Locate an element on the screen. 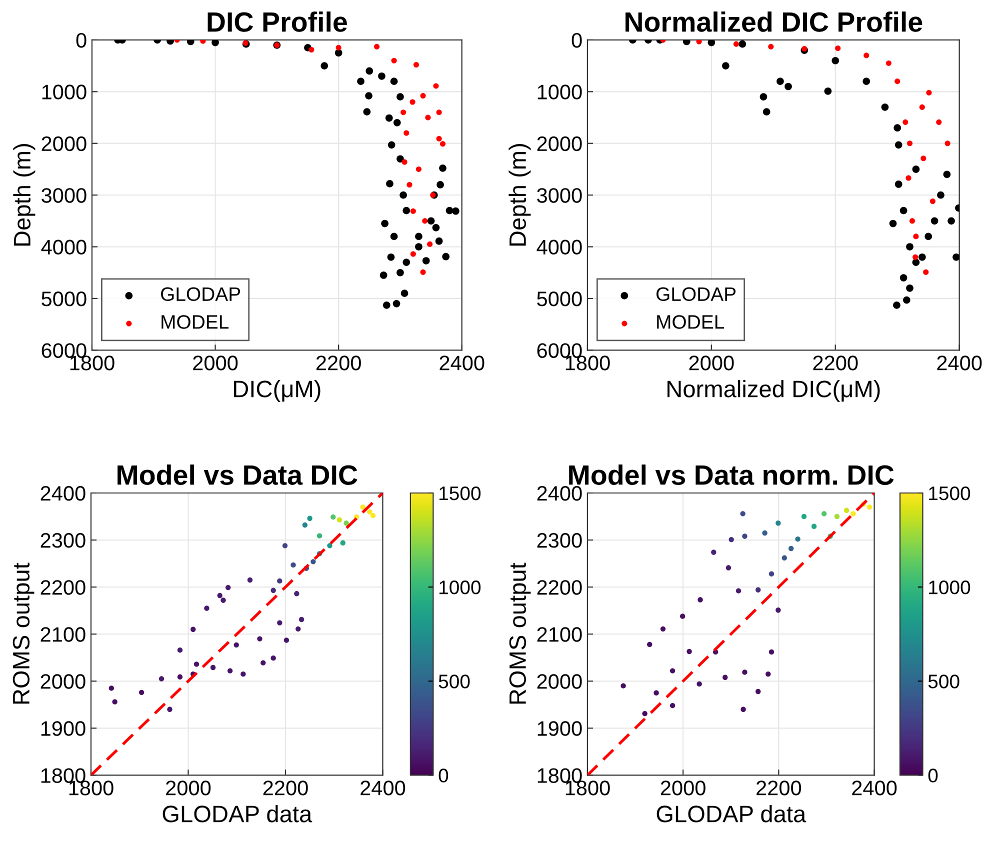 The image size is (989, 850). y-tick-label: 6000 is located at coordinates (559, 350).